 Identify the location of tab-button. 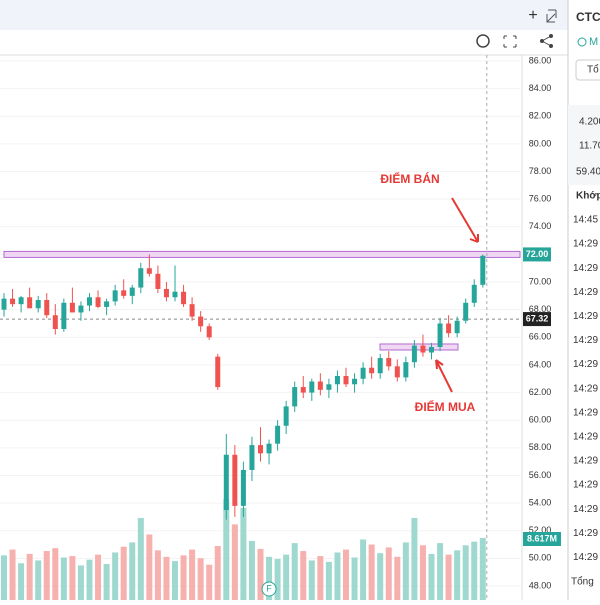
(587, 70).